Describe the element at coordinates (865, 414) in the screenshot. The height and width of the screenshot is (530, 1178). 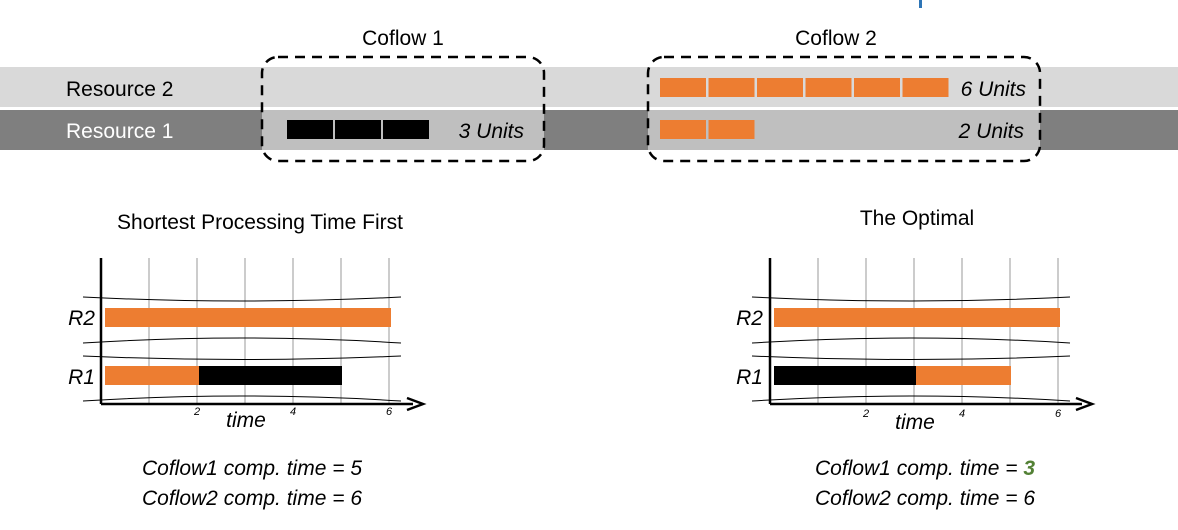
I see `right-tick-2: 2` at that location.